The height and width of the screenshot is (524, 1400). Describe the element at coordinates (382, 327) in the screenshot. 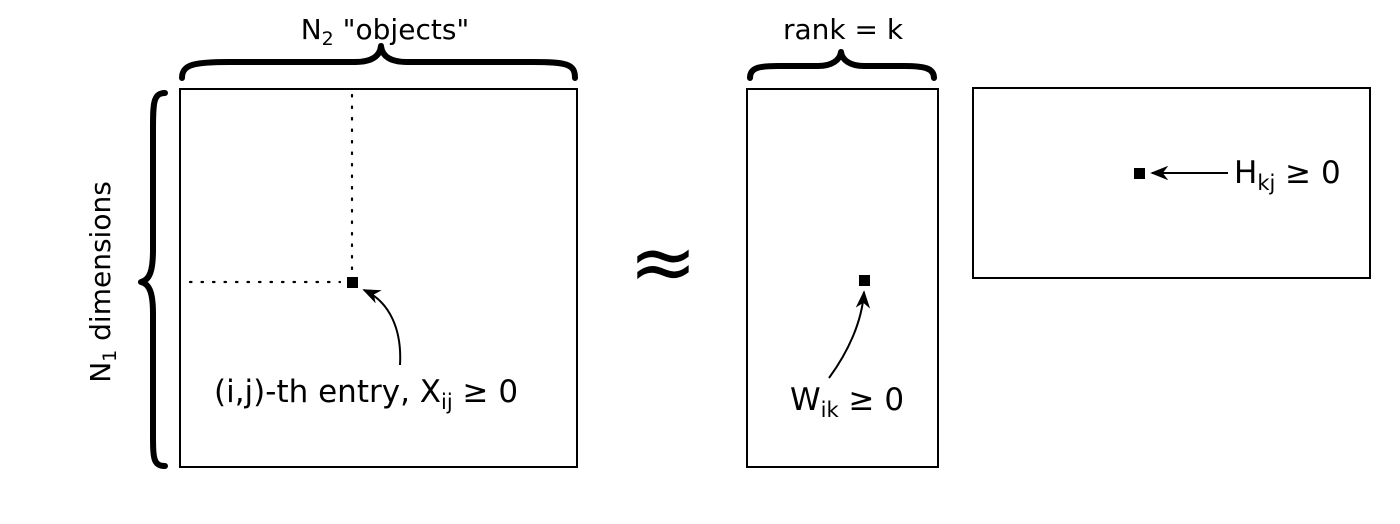

I see `x-entry-arrow` at that location.